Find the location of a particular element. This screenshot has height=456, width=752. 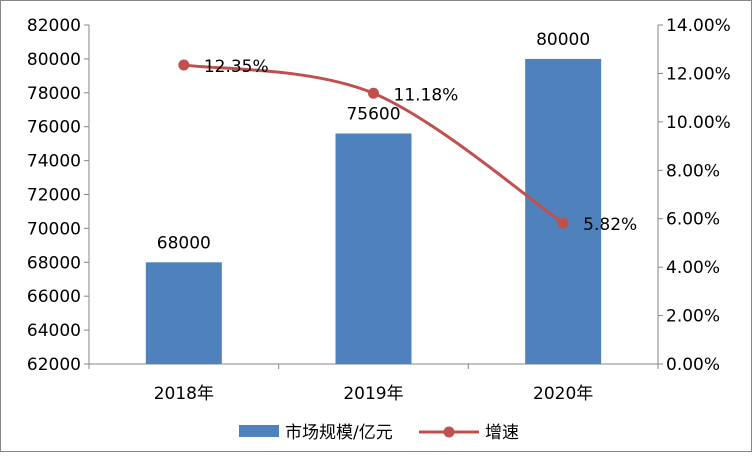

right-tick-label: 4.00% is located at coordinates (693, 268).